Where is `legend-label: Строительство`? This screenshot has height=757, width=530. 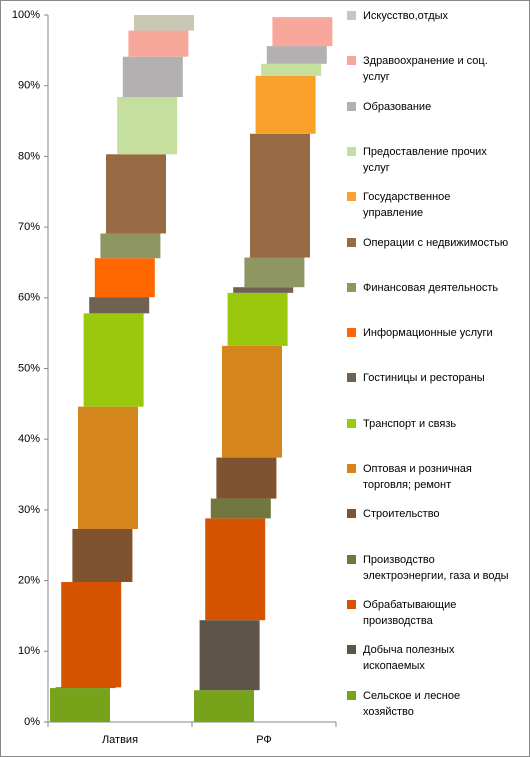
legend-label: Строительство is located at coordinates (401, 514).